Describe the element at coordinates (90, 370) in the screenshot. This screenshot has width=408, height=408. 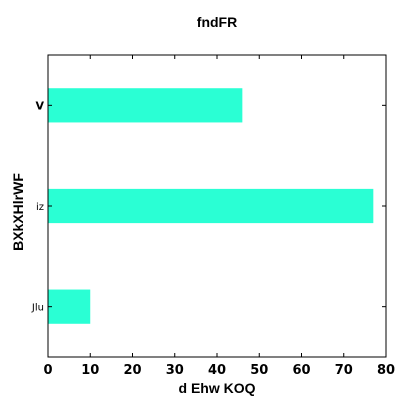
I see `x-tick-label: 10` at that location.